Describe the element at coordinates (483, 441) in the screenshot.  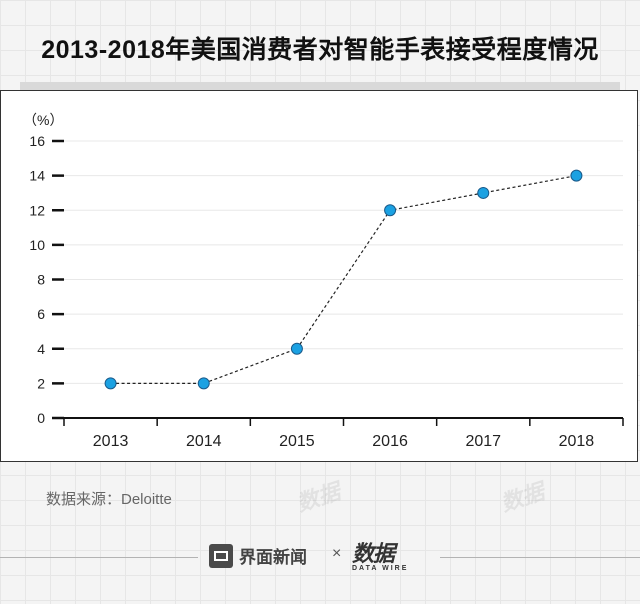
I see `x-tick-label: 2017` at that location.